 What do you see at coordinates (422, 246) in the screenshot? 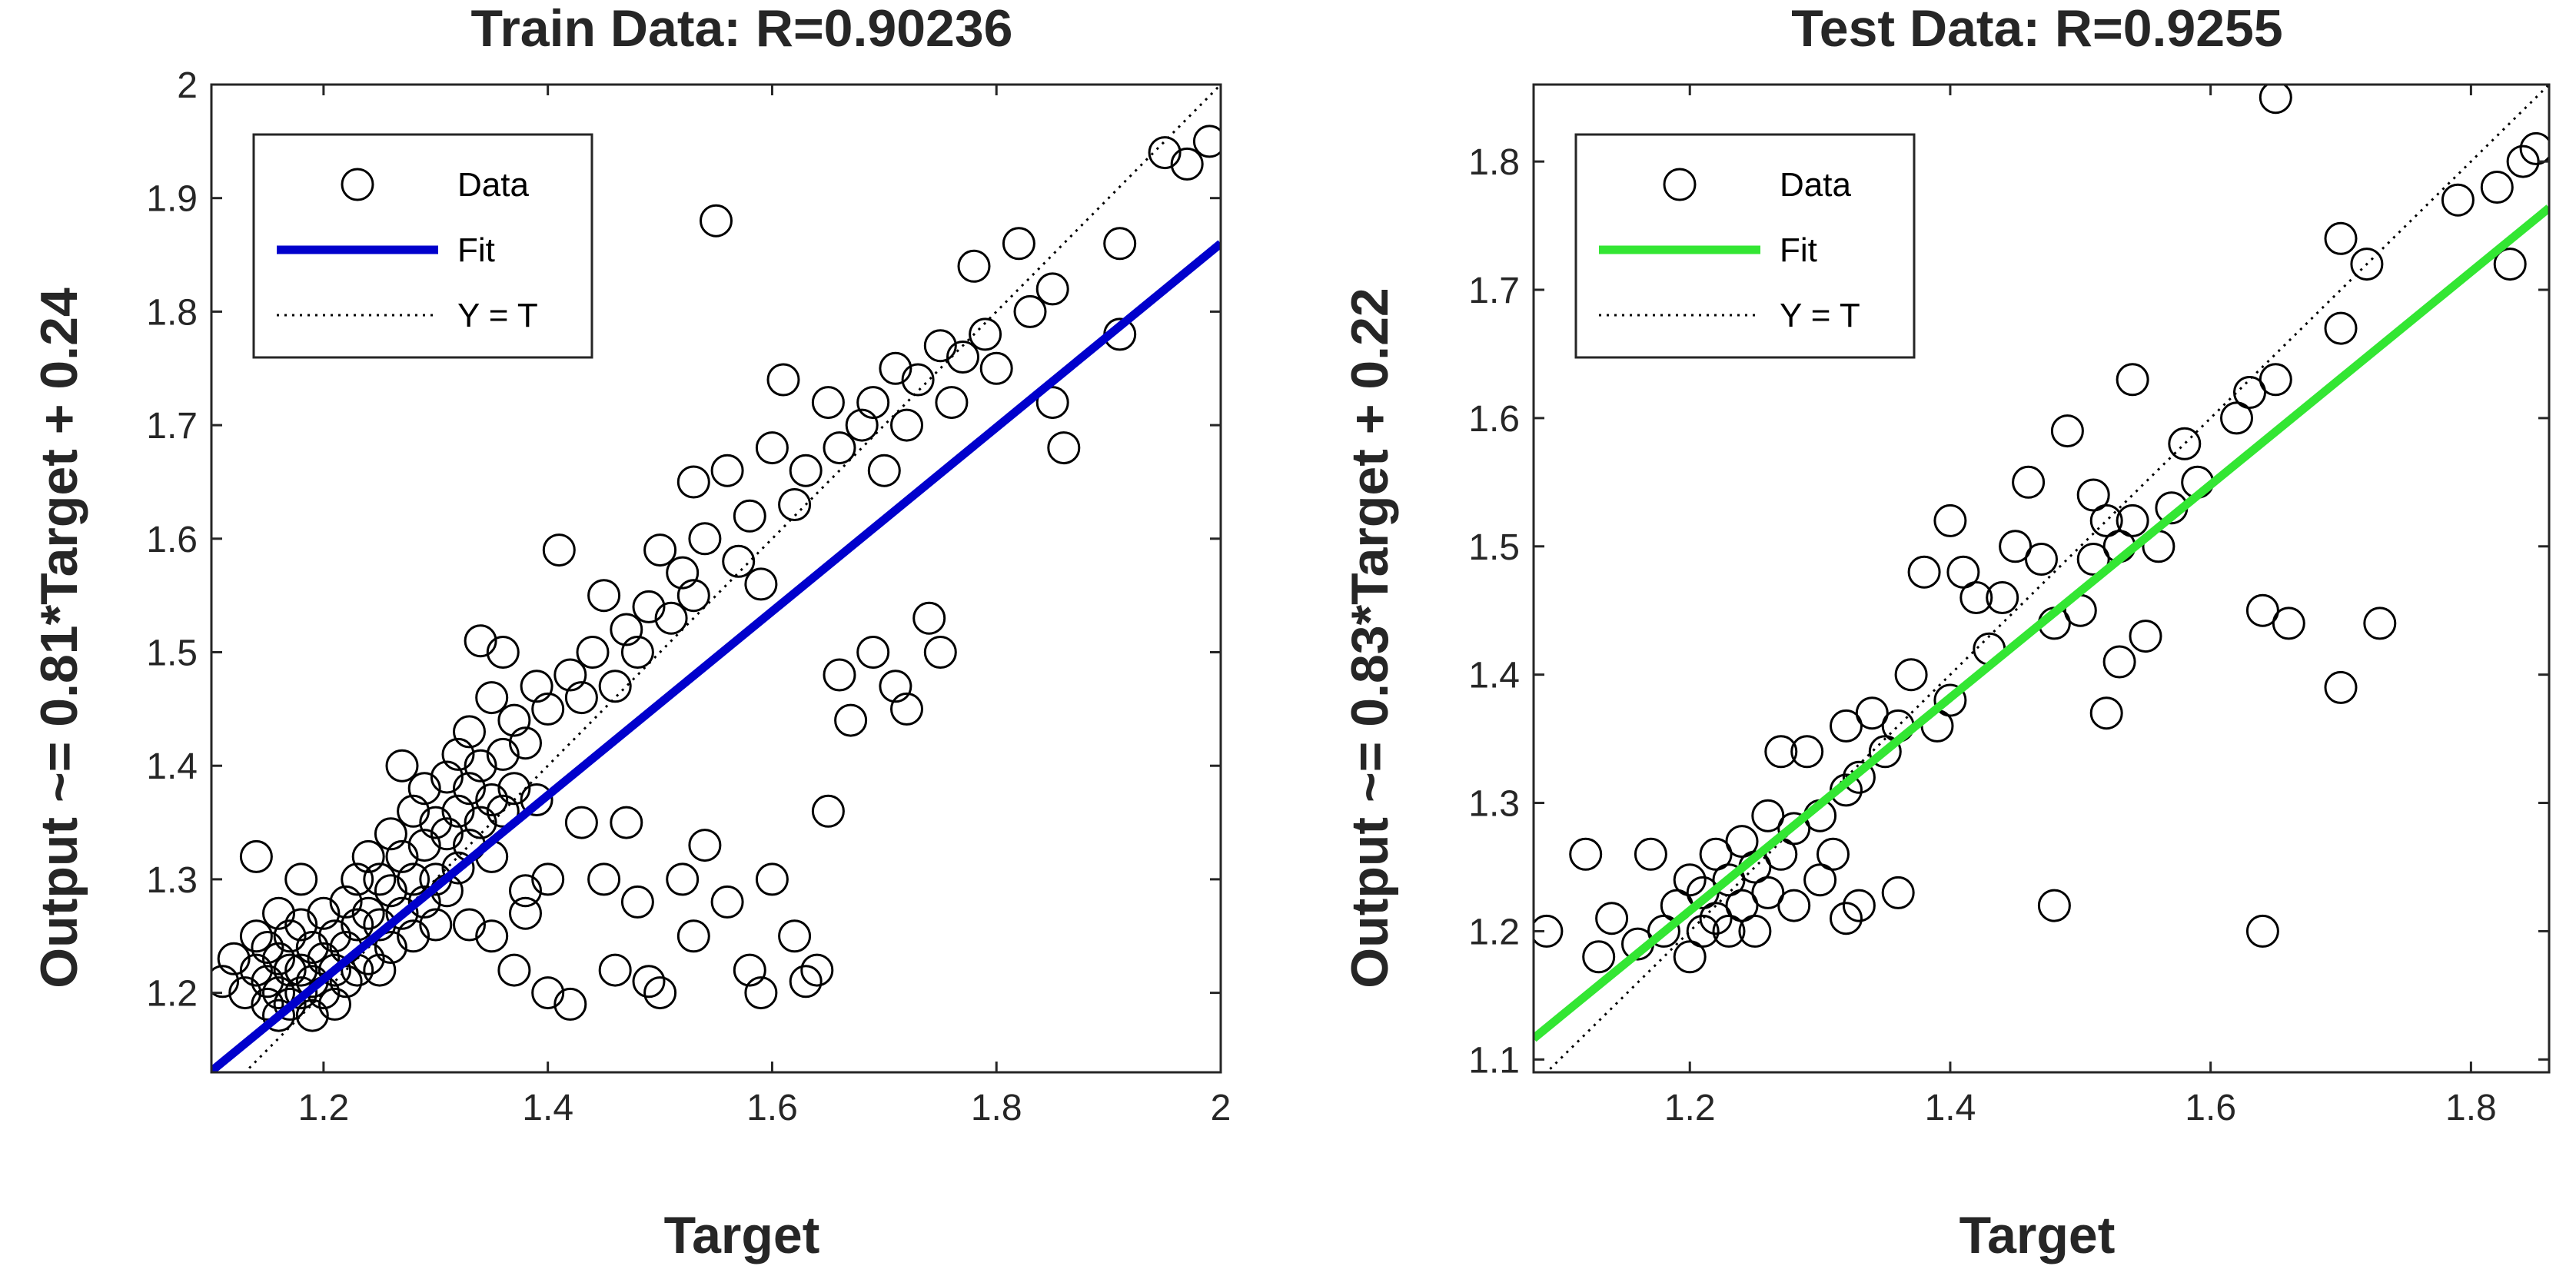
I see `train-legend: Data Fit Y = T` at bounding box center [422, 246].